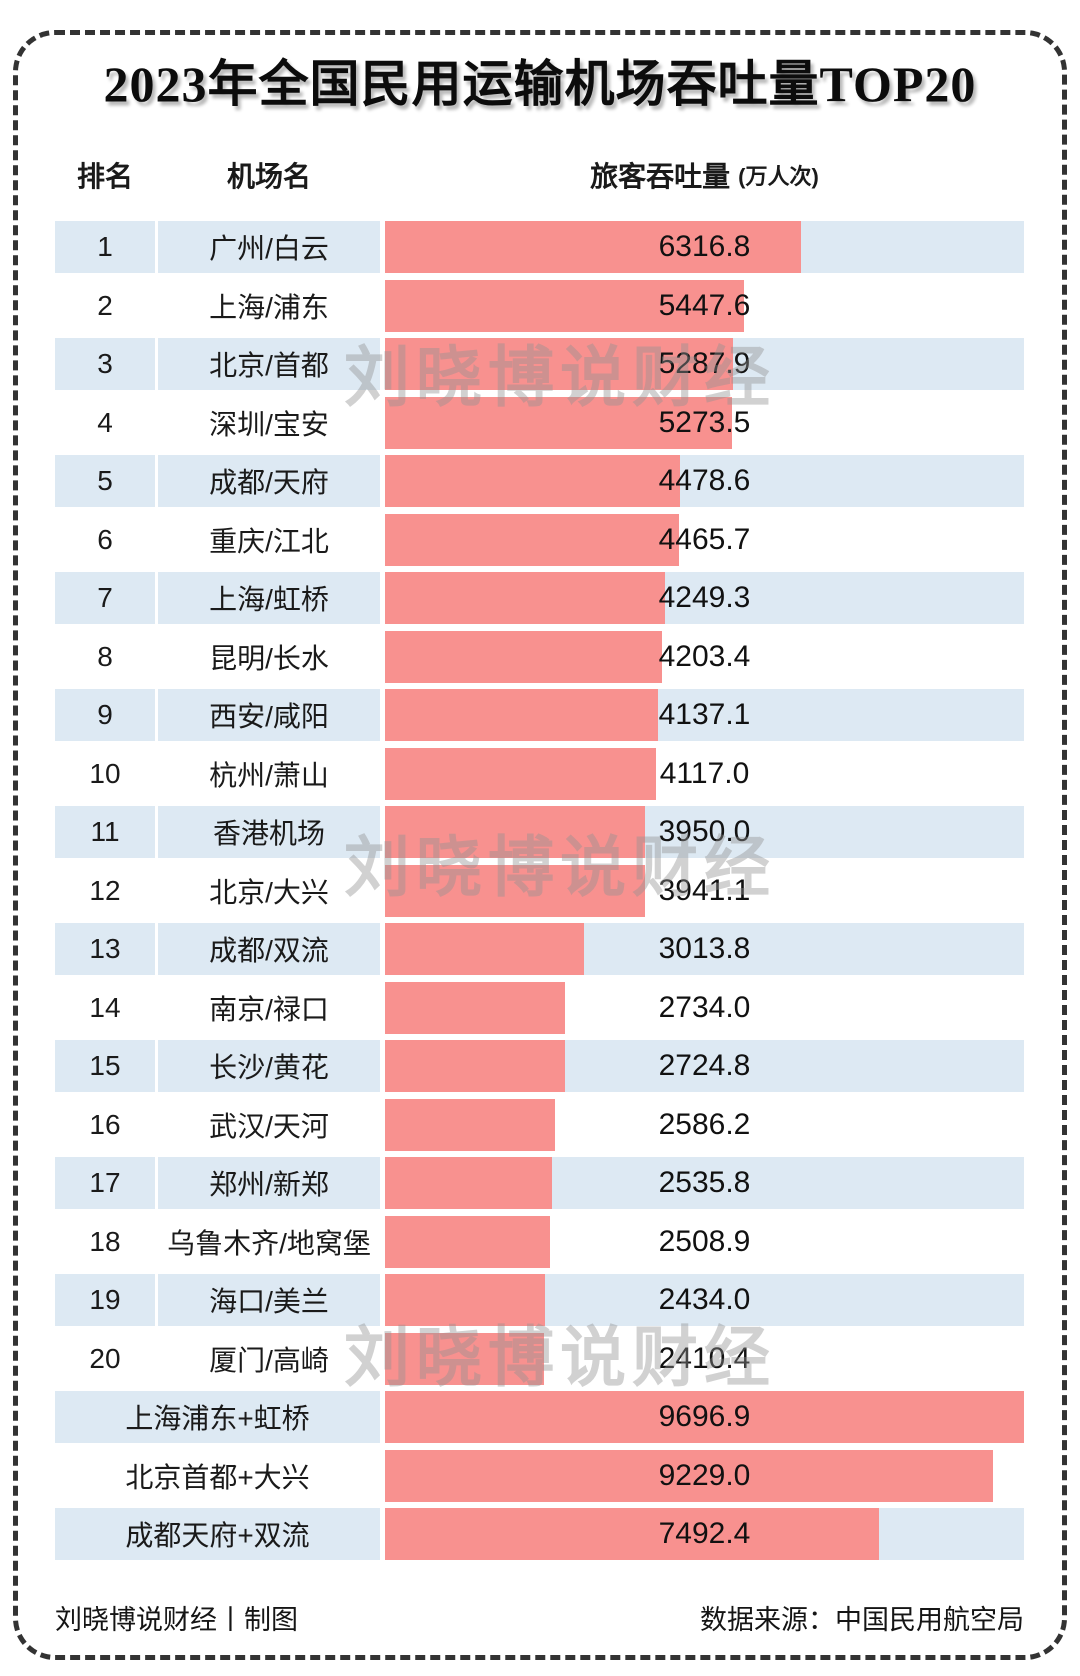  Describe the element at coordinates (105, 890) in the screenshot. I see `rank-cell: 12` at that location.